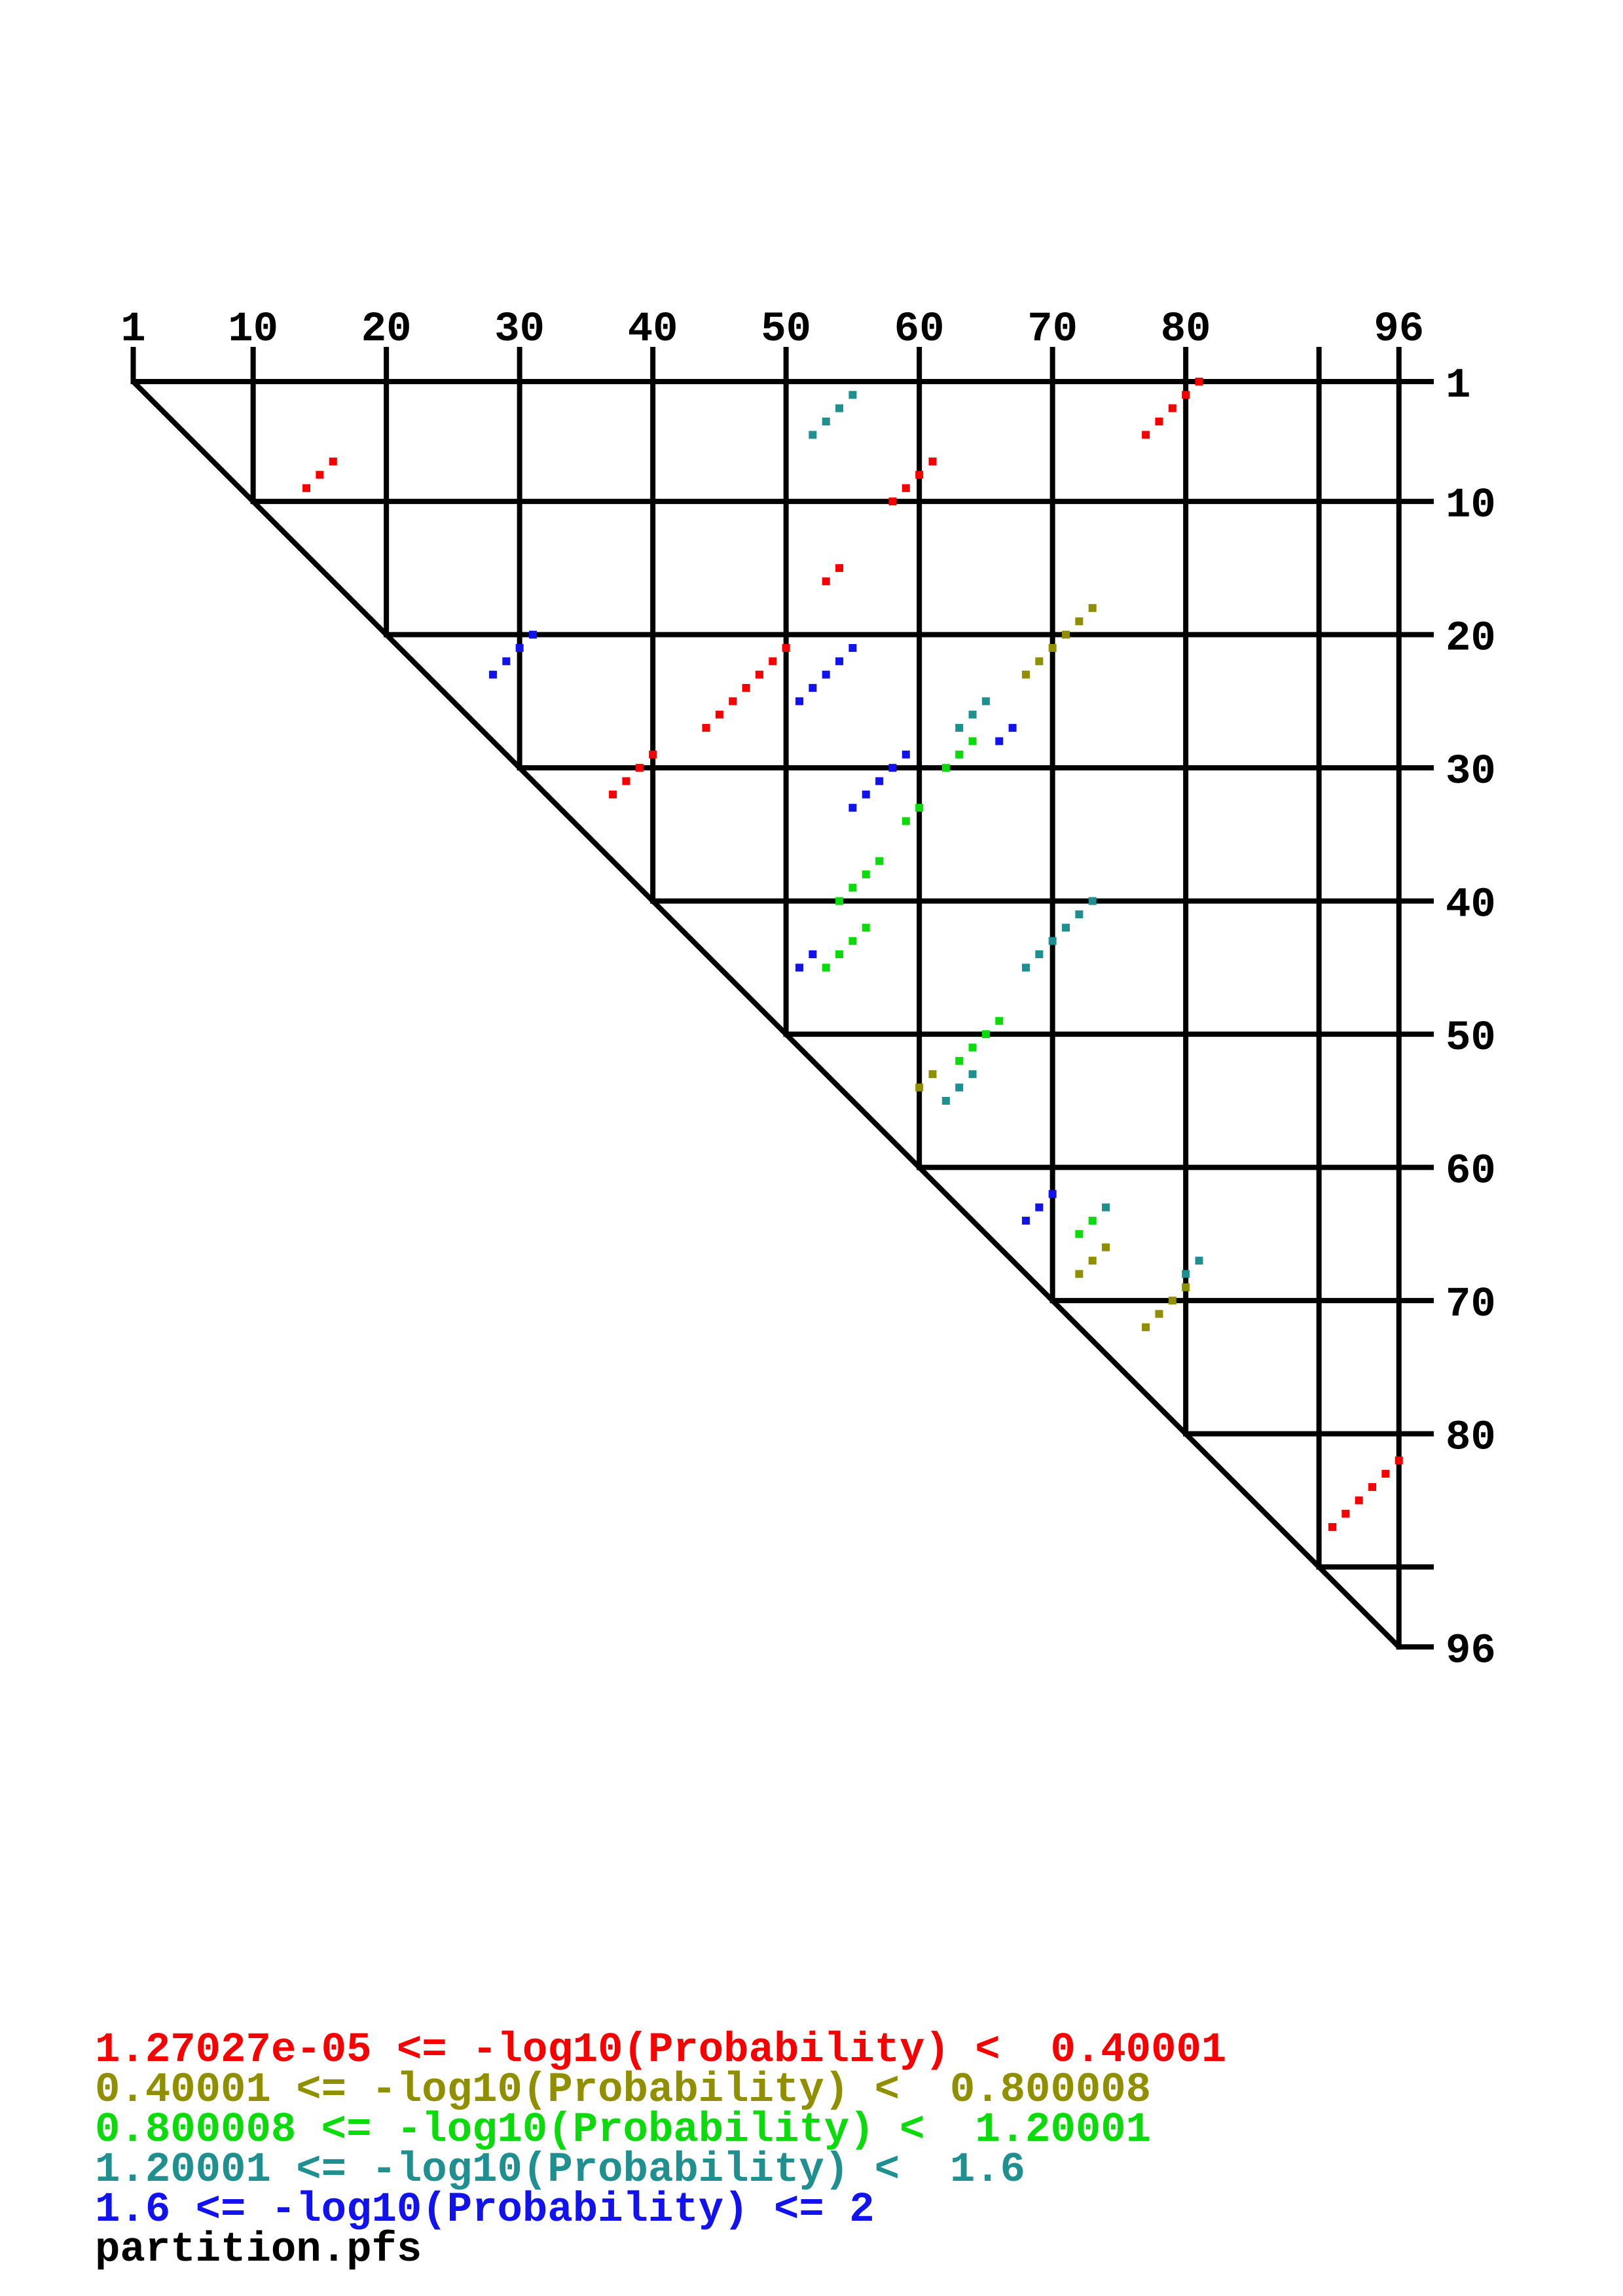 This screenshot has width=1623, height=2296. Describe the element at coordinates (1399, 329) in the screenshot. I see `x-axis-label-96: 96` at that location.